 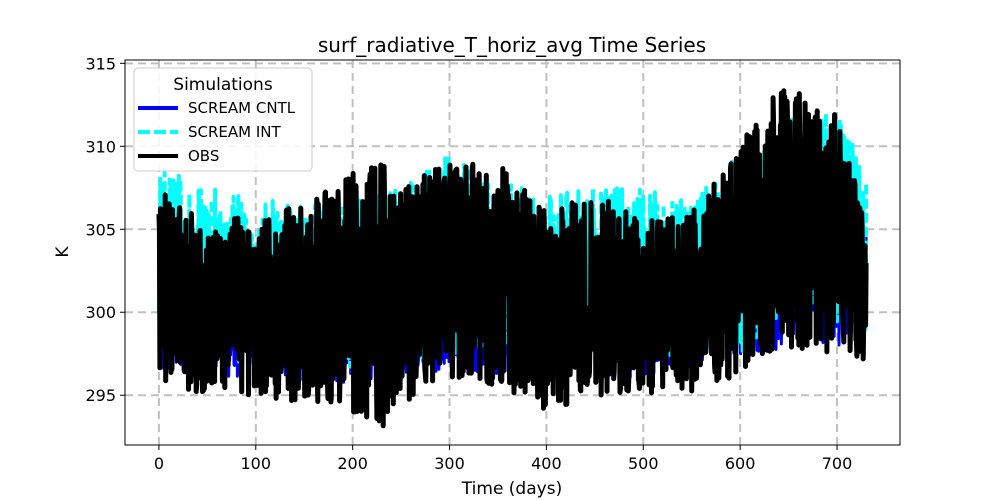 I want to click on legend-label: SCREAM INT, so click(x=235, y=132).